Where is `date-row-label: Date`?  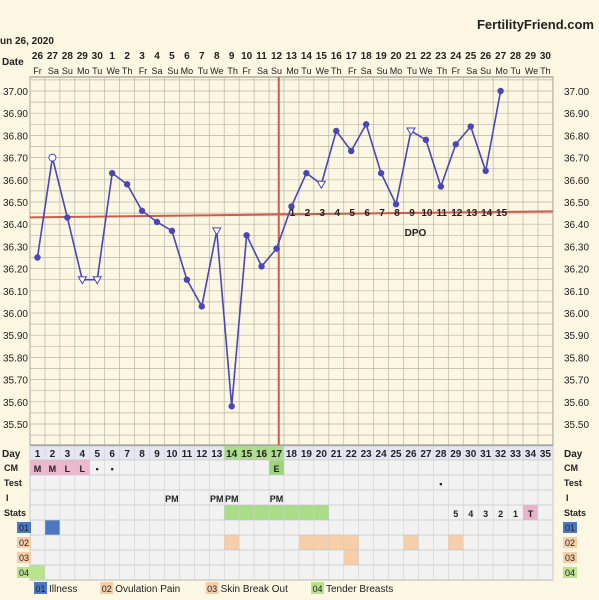
date-row-label: Date is located at coordinates (13, 62).